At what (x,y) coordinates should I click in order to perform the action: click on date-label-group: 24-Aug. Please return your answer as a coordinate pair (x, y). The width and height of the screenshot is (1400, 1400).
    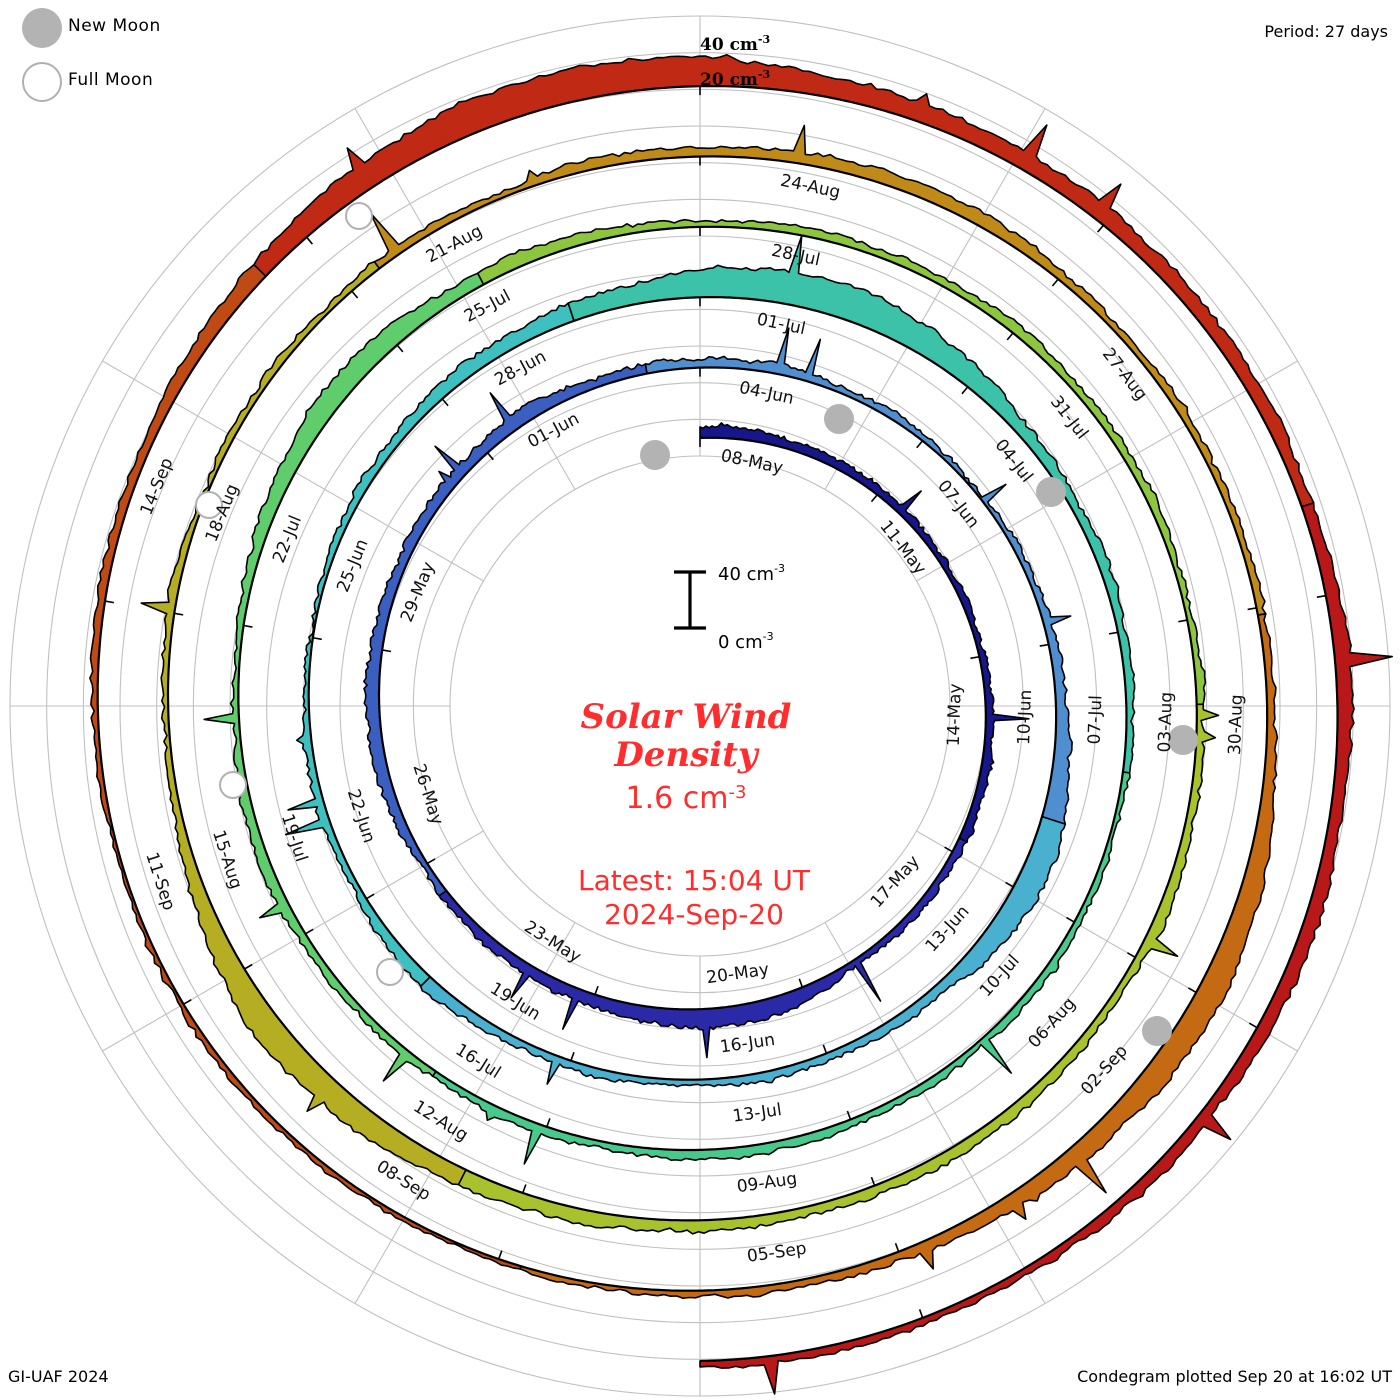
    Looking at the image, I should click on (810, 187).